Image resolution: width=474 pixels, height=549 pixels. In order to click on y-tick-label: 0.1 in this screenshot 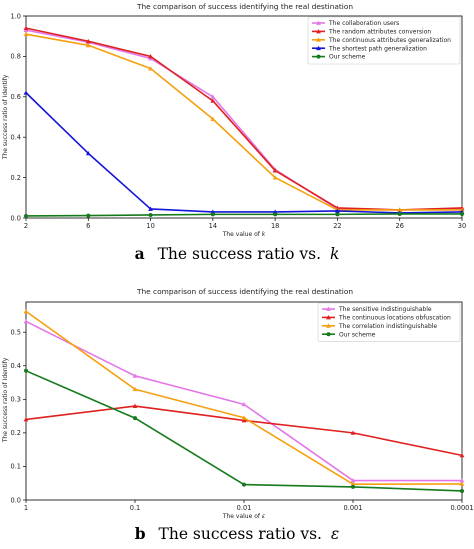, I will do `click(16, 467)`.